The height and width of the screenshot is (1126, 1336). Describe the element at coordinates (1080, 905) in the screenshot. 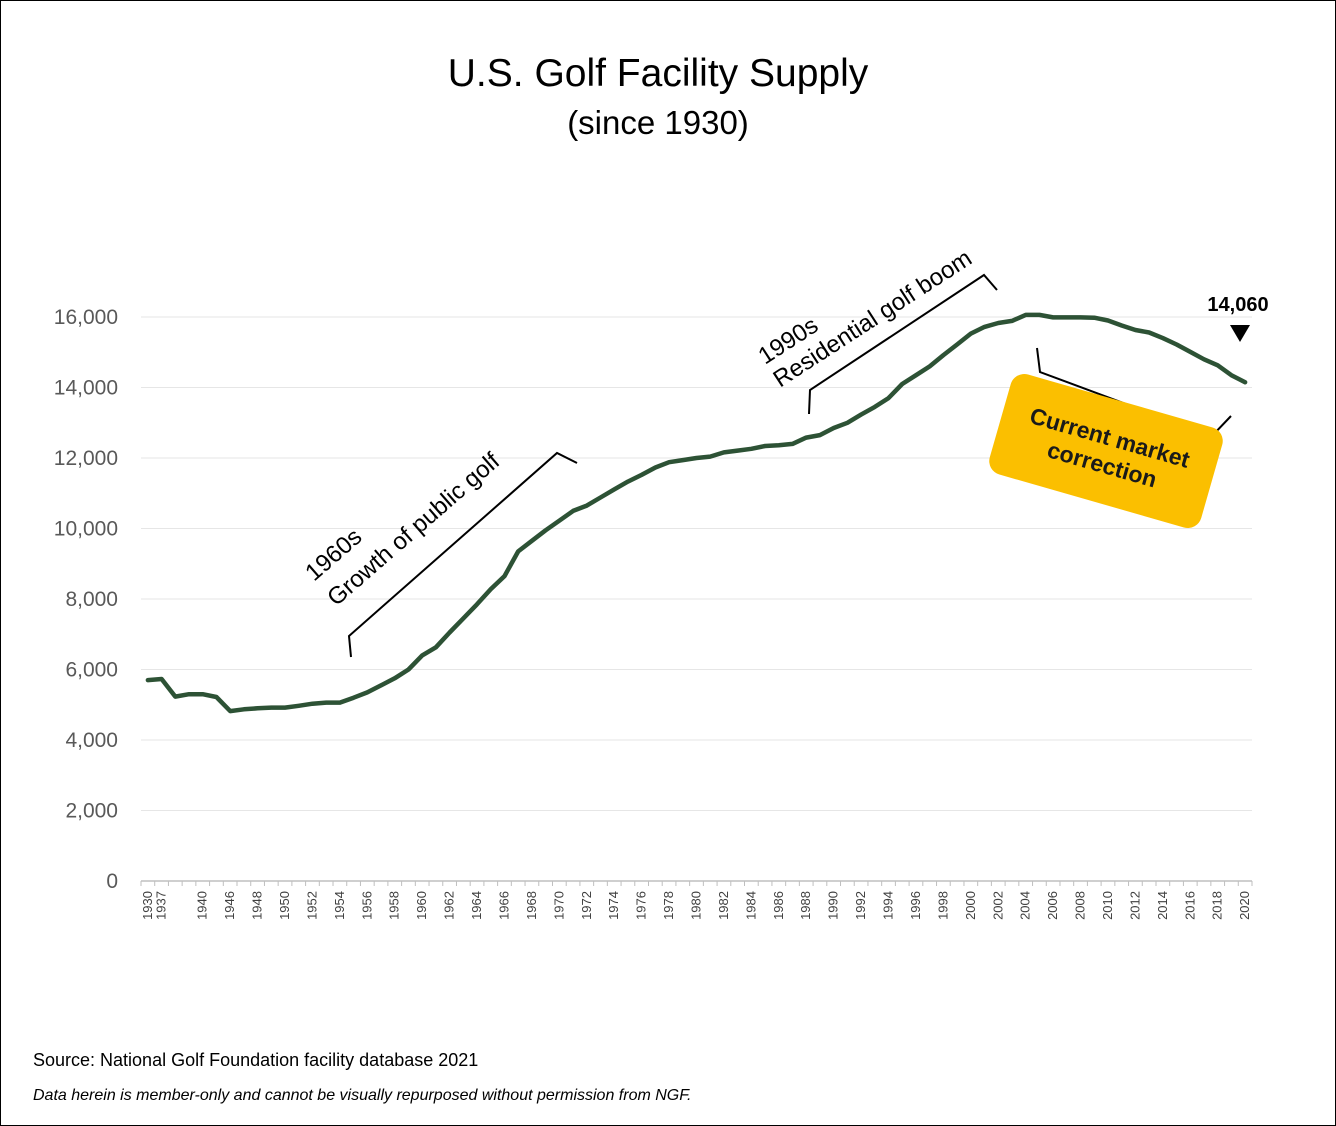

I see `x-tick-label: 2008` at that location.